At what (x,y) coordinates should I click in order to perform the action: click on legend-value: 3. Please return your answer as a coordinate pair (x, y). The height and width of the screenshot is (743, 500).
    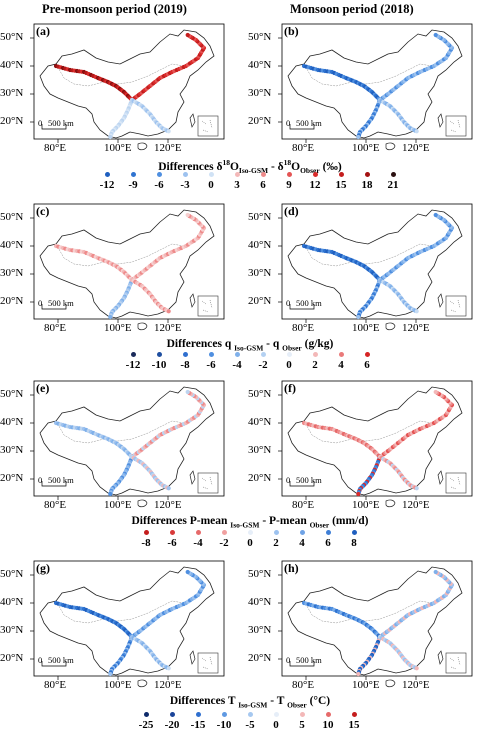
    Looking at the image, I should click on (237, 185).